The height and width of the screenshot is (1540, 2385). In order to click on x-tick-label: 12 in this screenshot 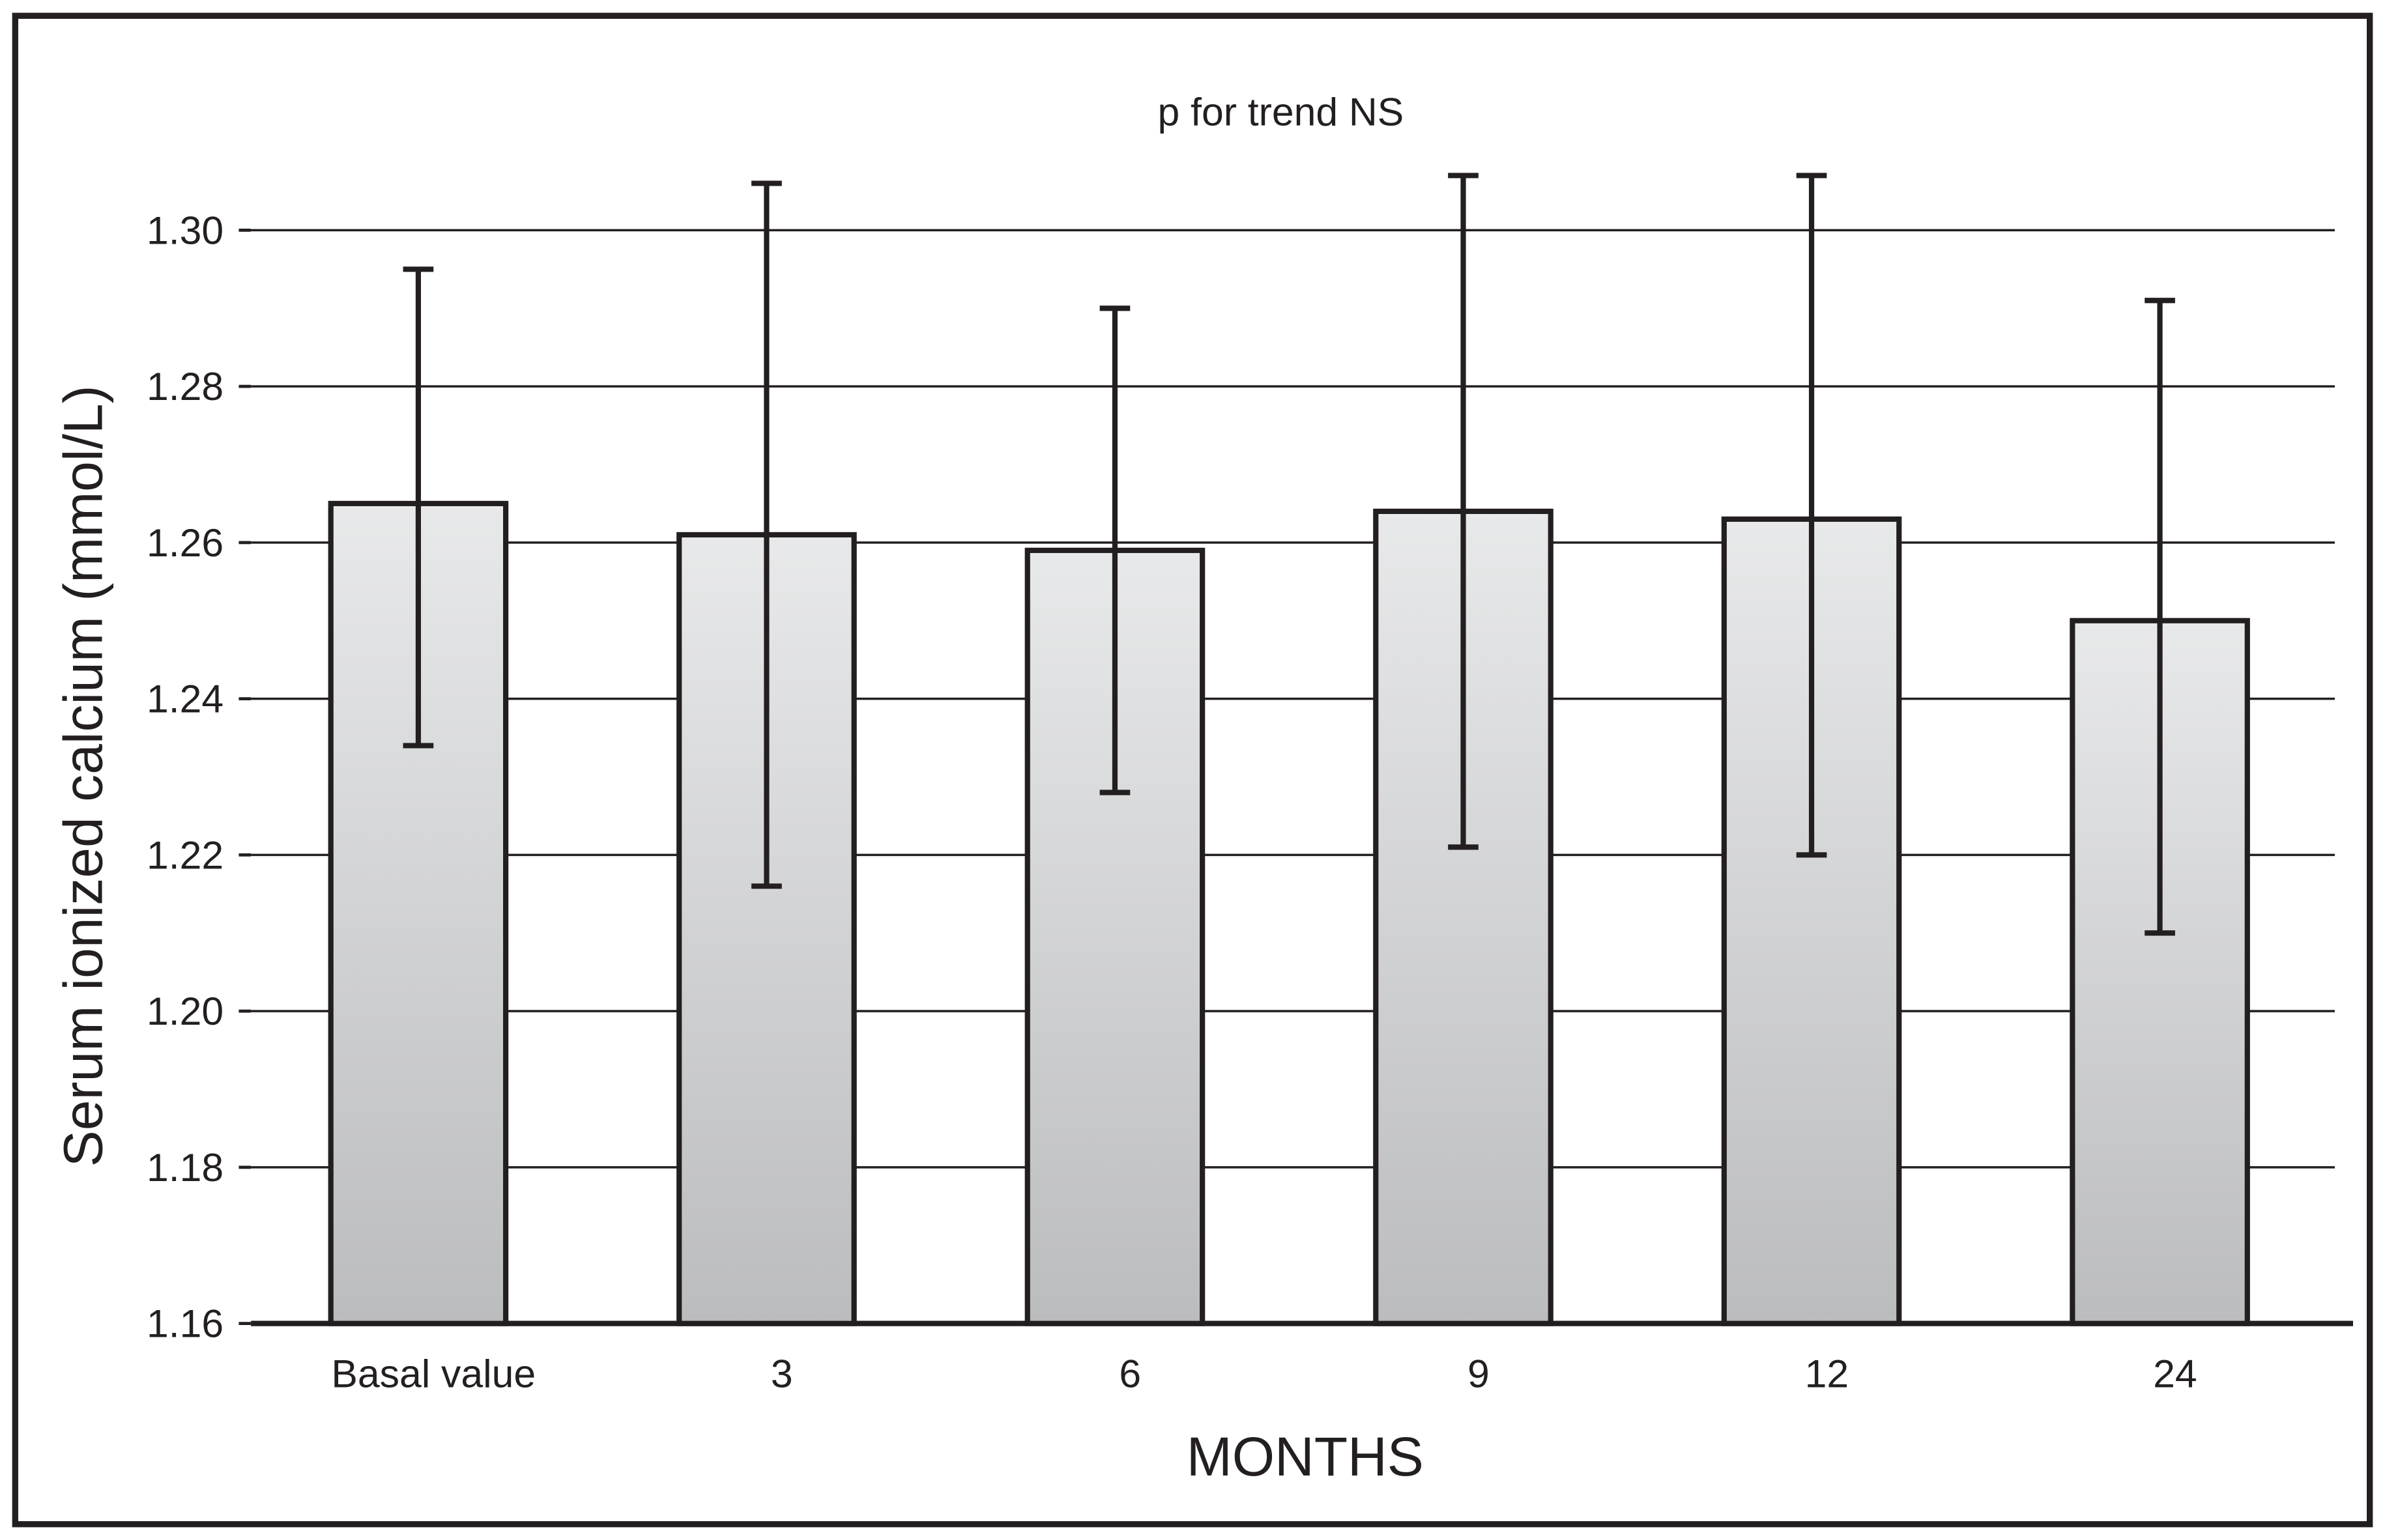, I will do `click(1827, 1374)`.